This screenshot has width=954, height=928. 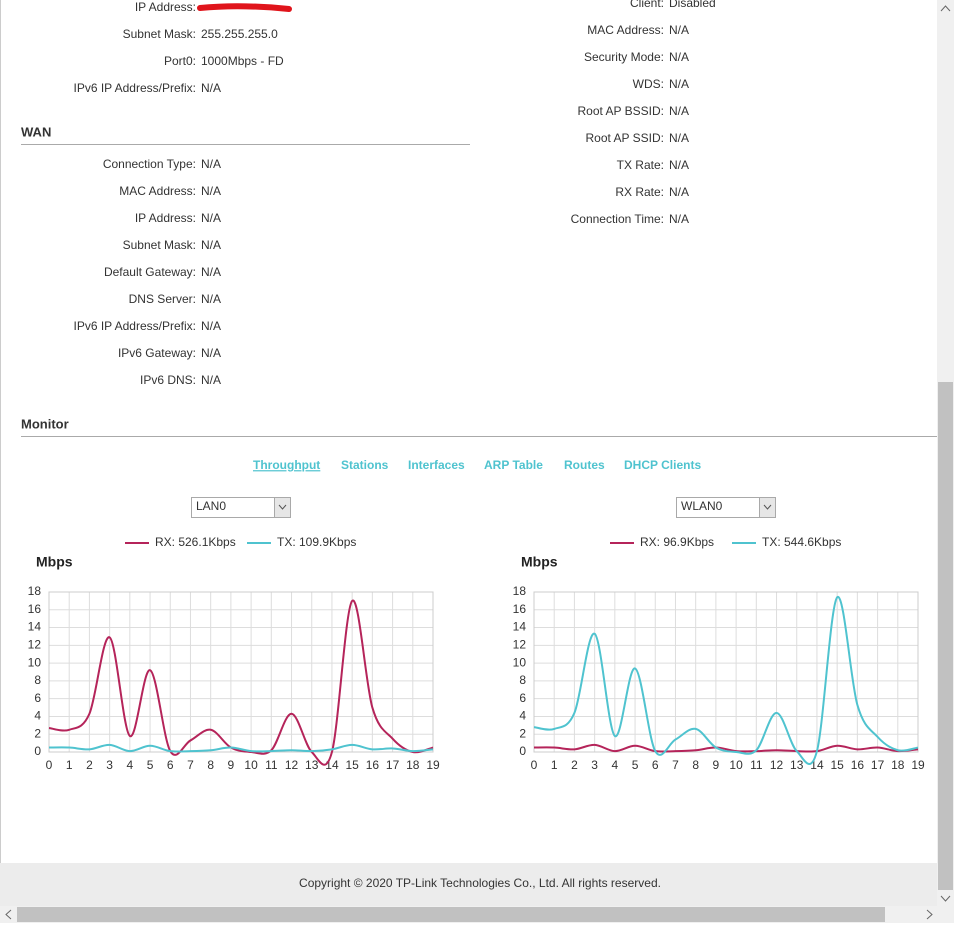 What do you see at coordinates (286, 465) in the screenshot?
I see `tab: Throughput` at bounding box center [286, 465].